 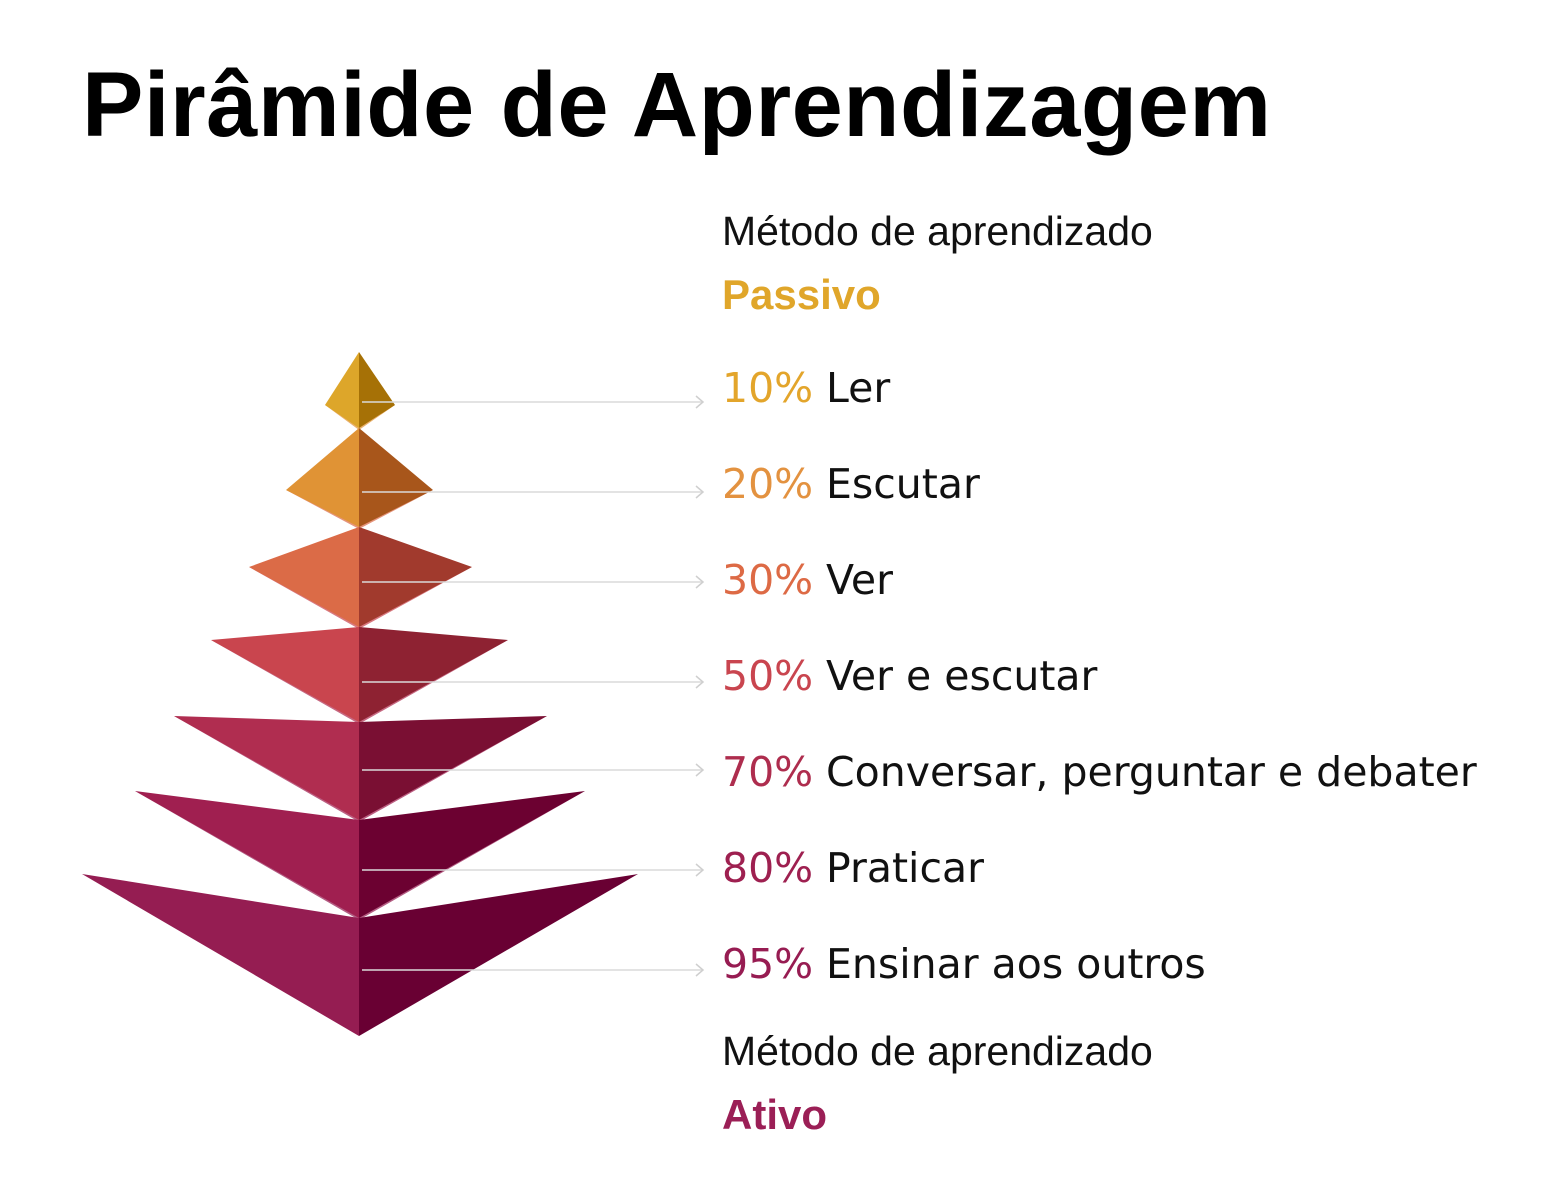 I want to click on level-row-4: 50% Ver e escutar, so click(x=909, y=676).